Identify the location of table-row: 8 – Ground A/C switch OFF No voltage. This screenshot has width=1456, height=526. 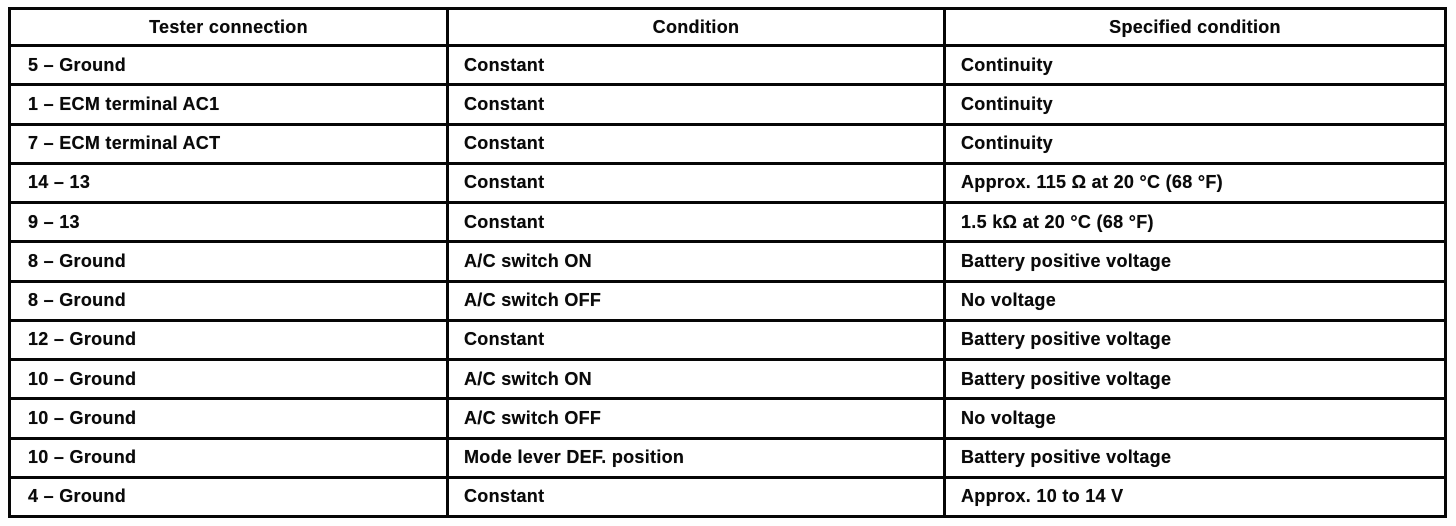
(727, 300).